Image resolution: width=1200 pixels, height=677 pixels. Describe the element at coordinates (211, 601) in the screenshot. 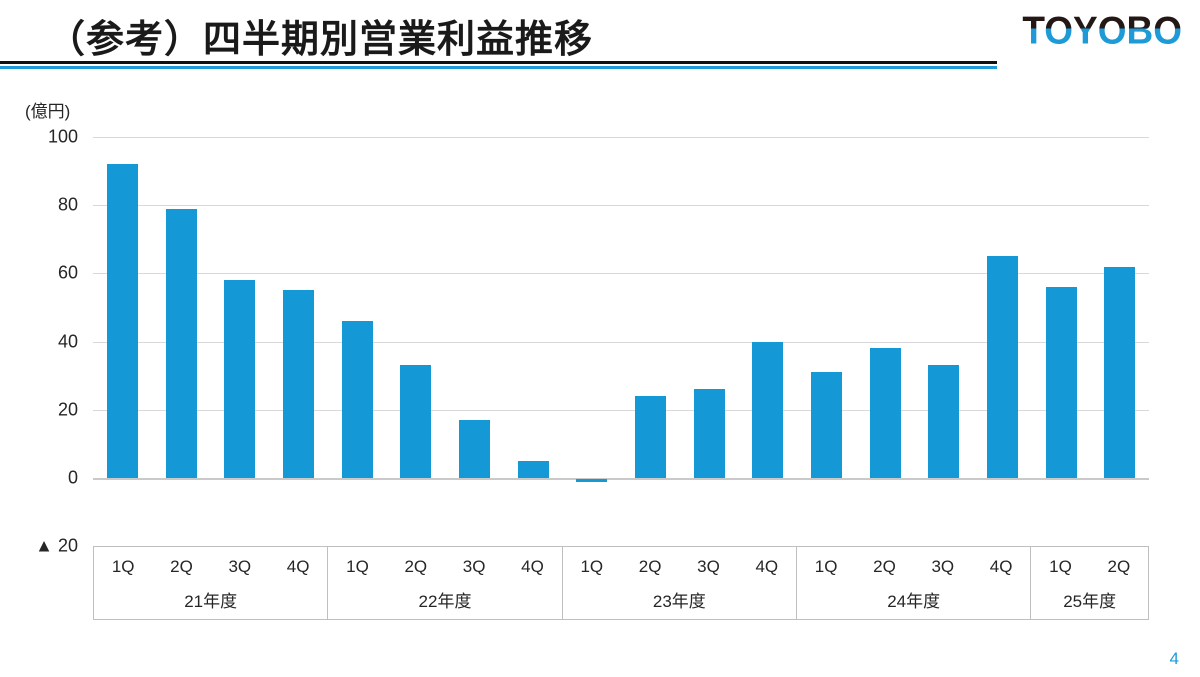

I see `year-label: 21年度` at that location.